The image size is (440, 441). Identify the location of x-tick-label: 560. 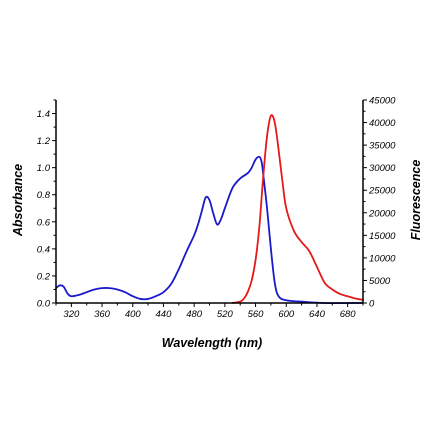
(256, 314).